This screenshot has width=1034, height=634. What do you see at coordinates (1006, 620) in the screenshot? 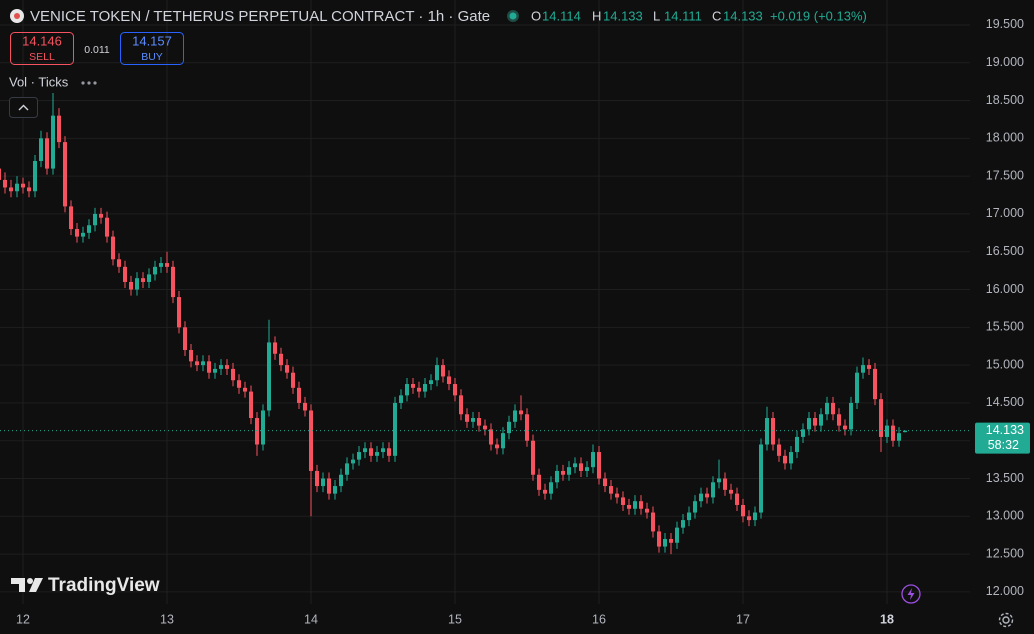
I see `settings-icon` at bounding box center [1006, 620].